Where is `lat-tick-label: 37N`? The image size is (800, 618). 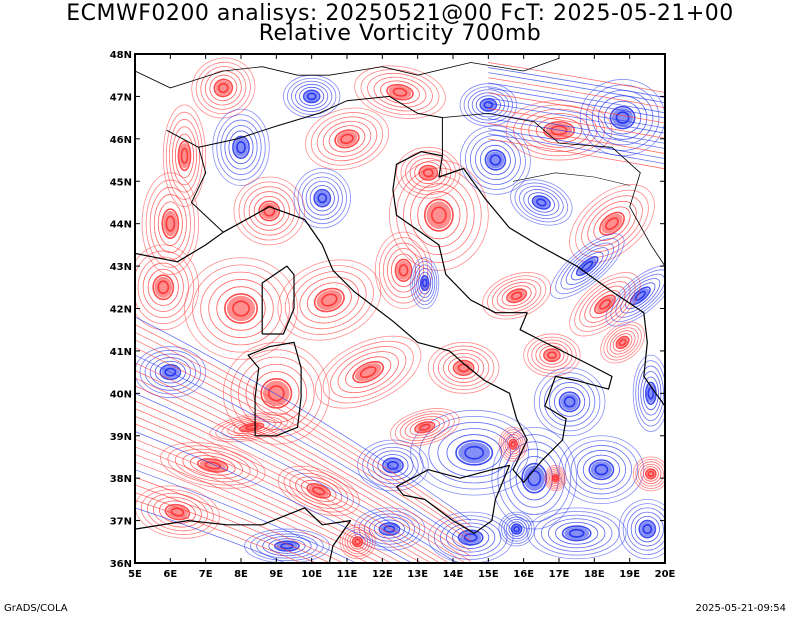
lat-tick-label: 37N is located at coordinates (121, 522).